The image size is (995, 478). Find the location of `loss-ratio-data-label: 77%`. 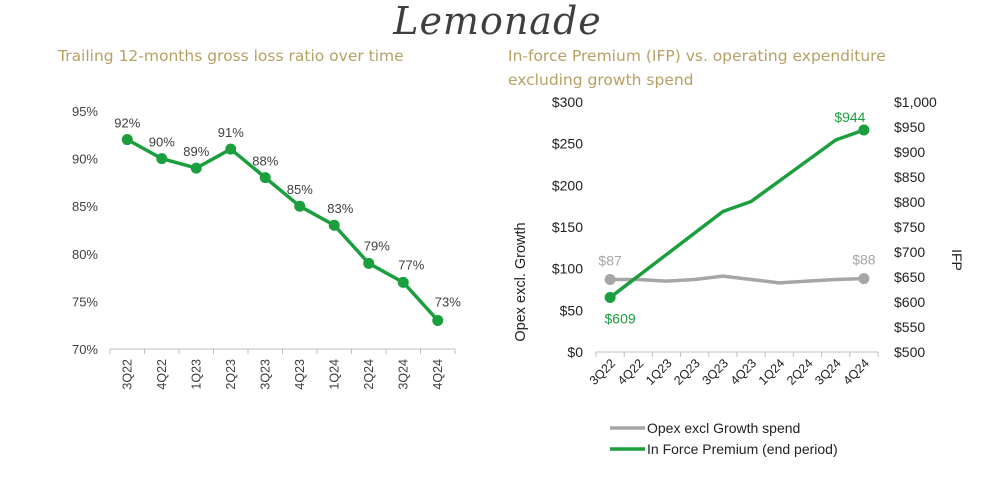

loss-ratio-data-label: 77% is located at coordinates (411, 264).